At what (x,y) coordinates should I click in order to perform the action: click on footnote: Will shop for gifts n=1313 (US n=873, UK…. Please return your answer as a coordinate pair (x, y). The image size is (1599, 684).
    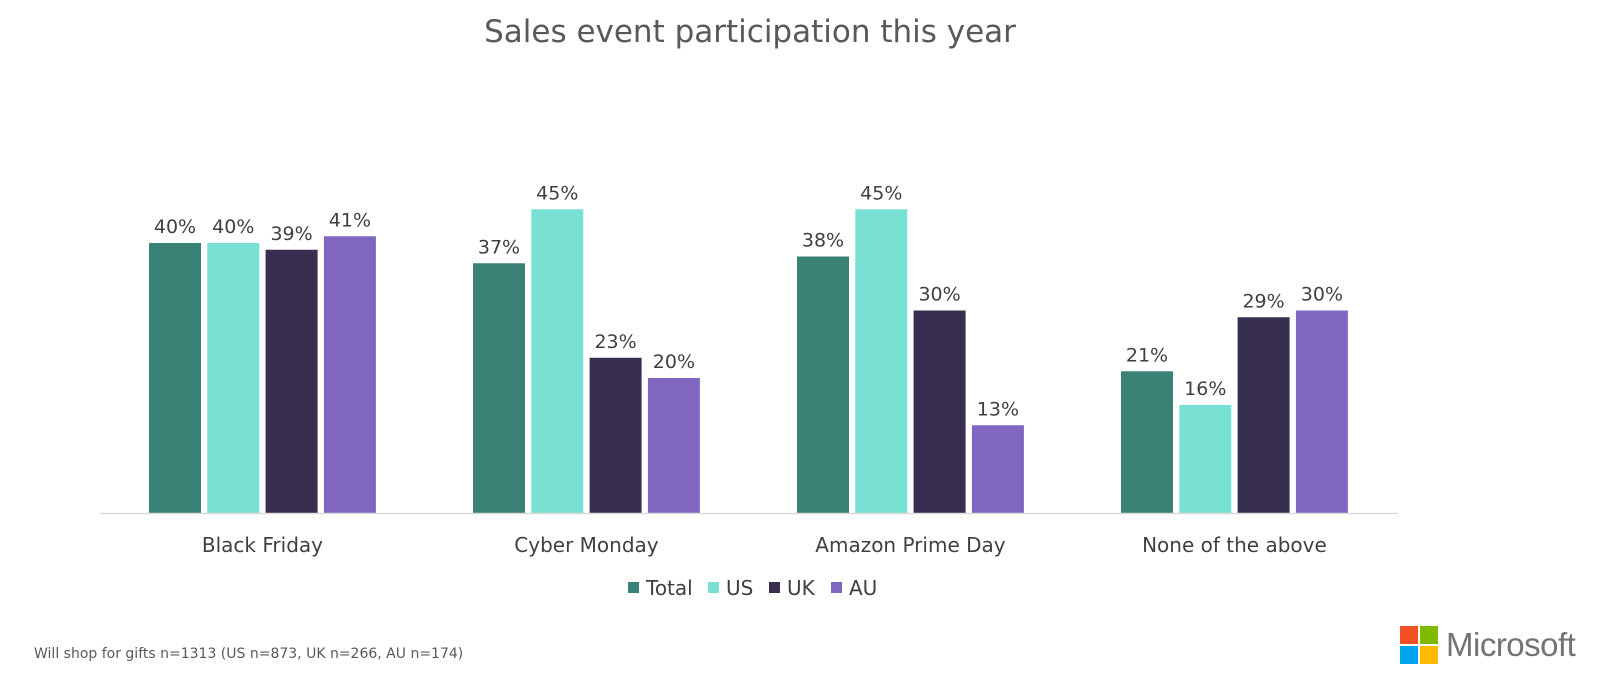
    Looking at the image, I should click on (249, 654).